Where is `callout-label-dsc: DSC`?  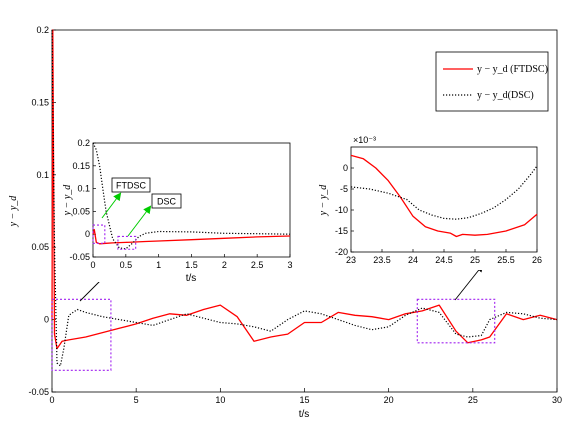
callout-label-dsc: DSC is located at coordinates (167, 202).